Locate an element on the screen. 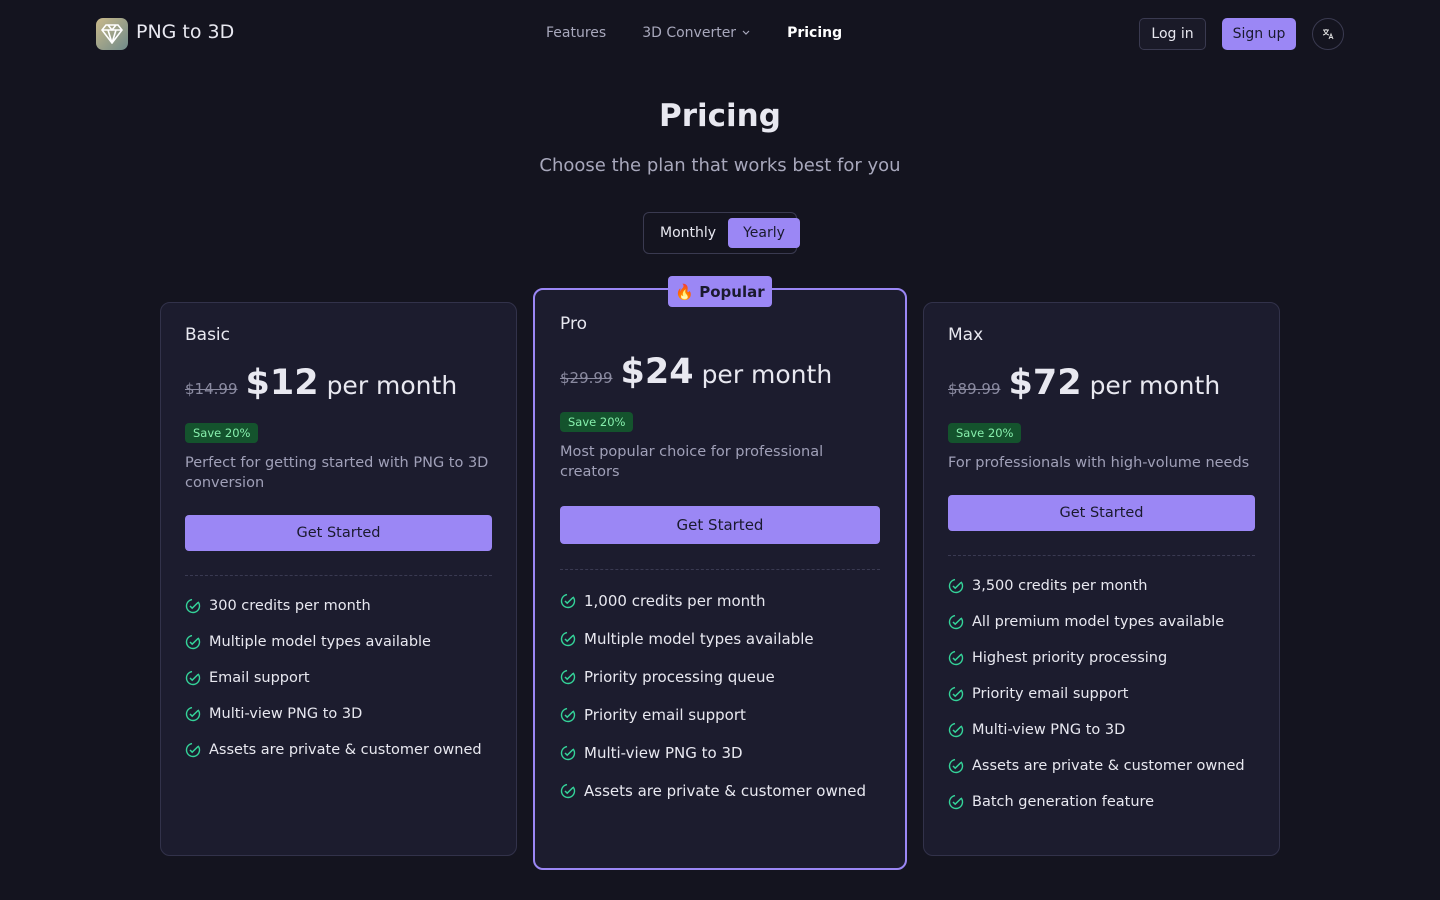  feature-item: 1,000 credits per month is located at coordinates (720, 601).